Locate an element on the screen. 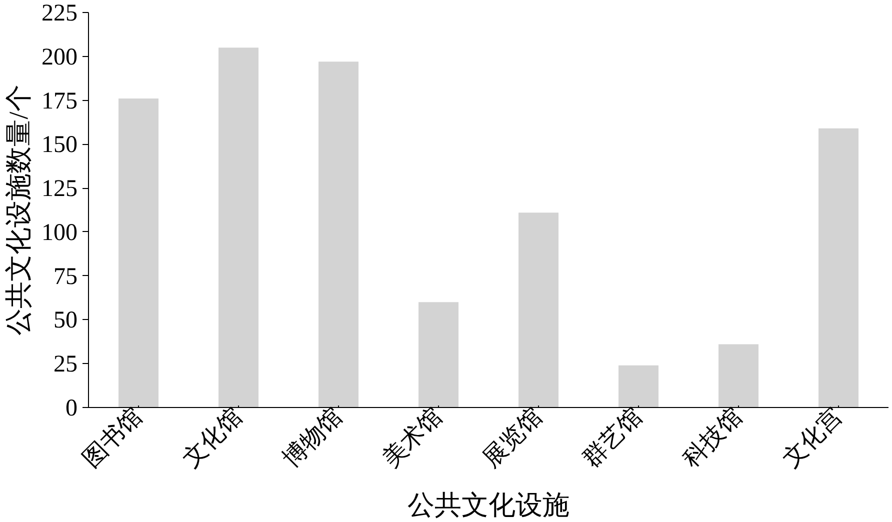 Image resolution: width=892 pixels, height=522 pixels. x-axis-title: 公共文化设施 is located at coordinates (489, 505).